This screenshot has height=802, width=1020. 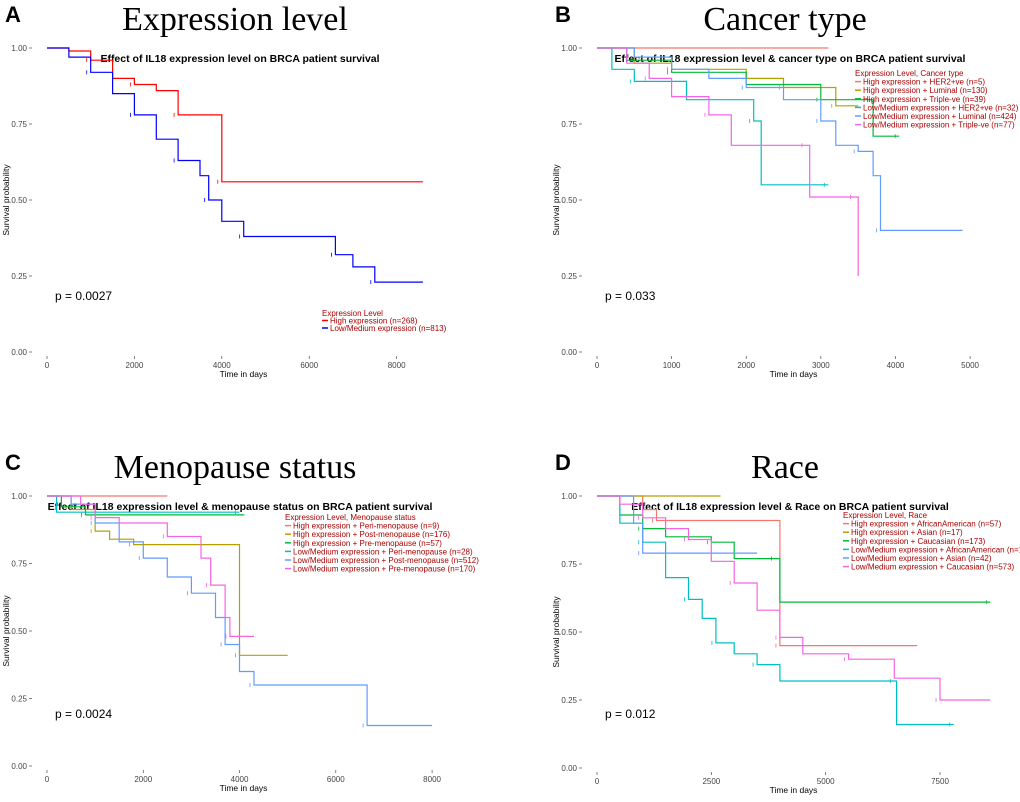 What do you see at coordinates (940, 116) in the screenshot?
I see `legend-entry: Low/Medium expression + Luminal (n=424)` at bounding box center [940, 116].